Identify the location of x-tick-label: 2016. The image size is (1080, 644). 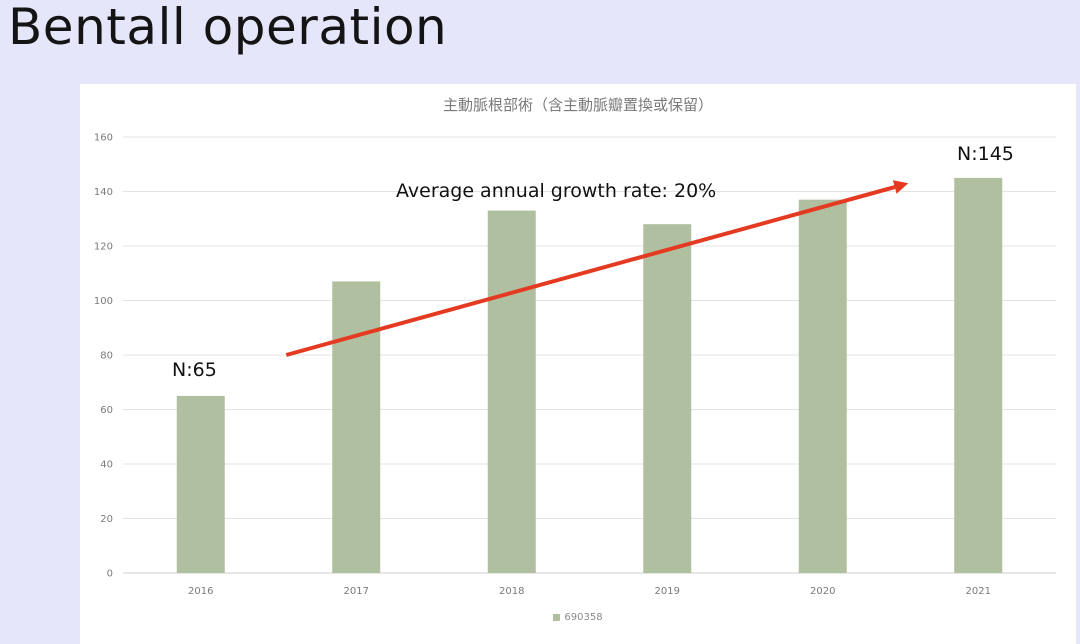
(200, 591).